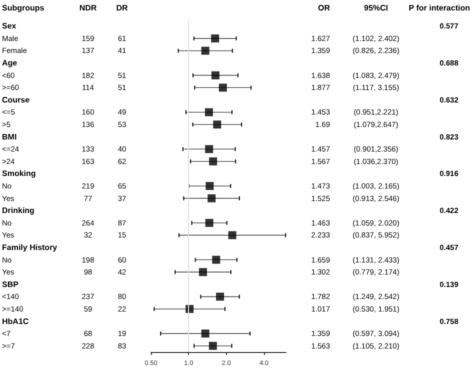 The image size is (474, 374). Describe the element at coordinates (88, 8) in the screenshot. I see `text: NDR` at that location.